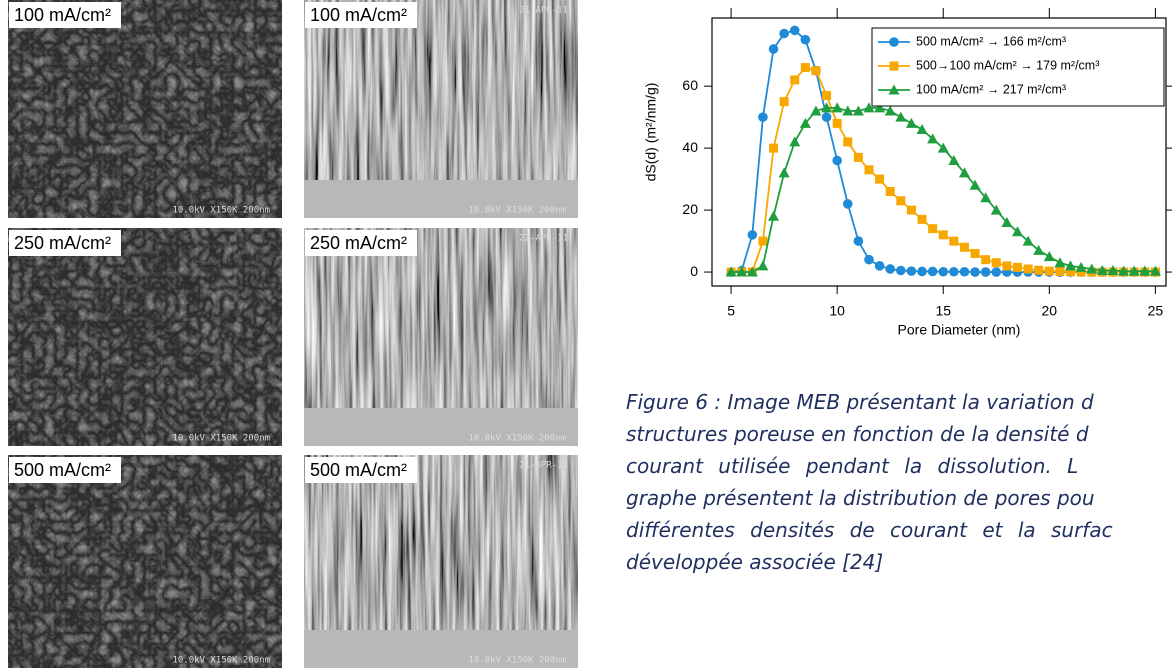 This screenshot has height=668, width=1172. I want to click on sem-image: 250 mA/cm² 10.0kV X150K 200nm 22-APR-11, so click(441, 337).